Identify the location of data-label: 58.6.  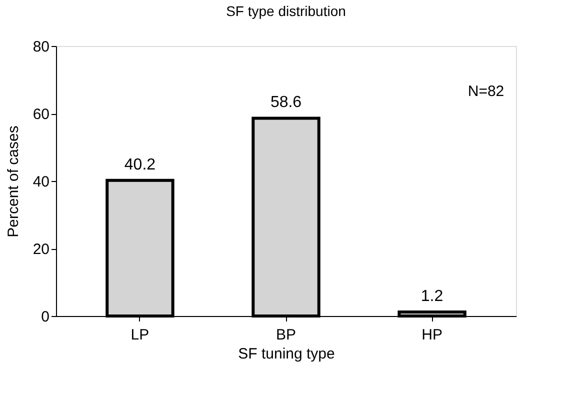
(286, 103).